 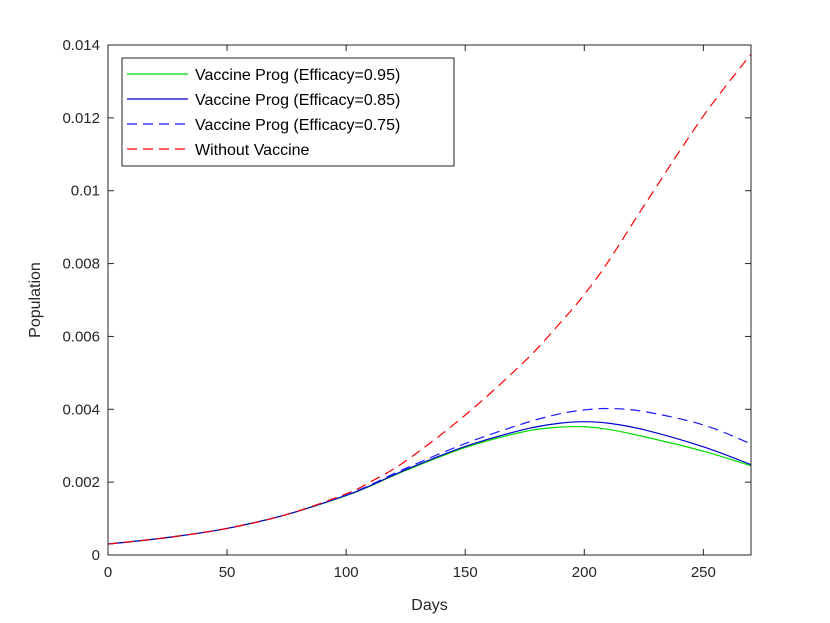 What do you see at coordinates (227, 572) in the screenshot?
I see `x-tick-label: 50` at bounding box center [227, 572].